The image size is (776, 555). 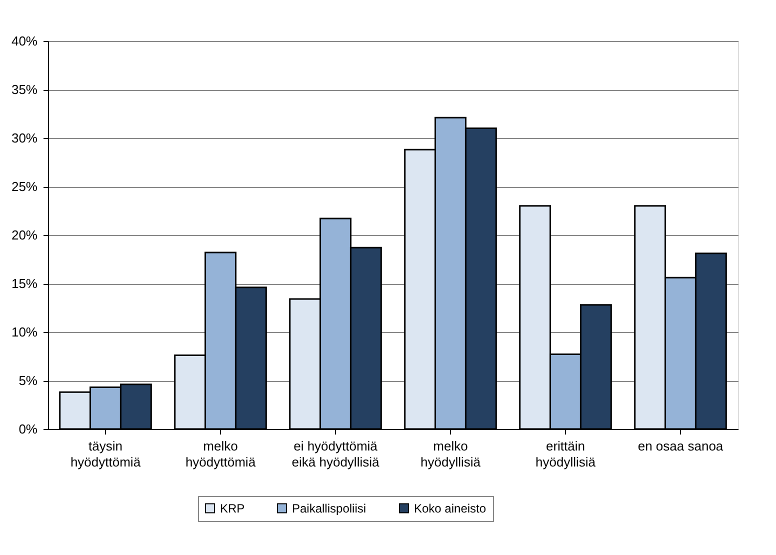 What do you see at coordinates (232, 508) in the screenshot?
I see `legend-label: KRP` at bounding box center [232, 508].